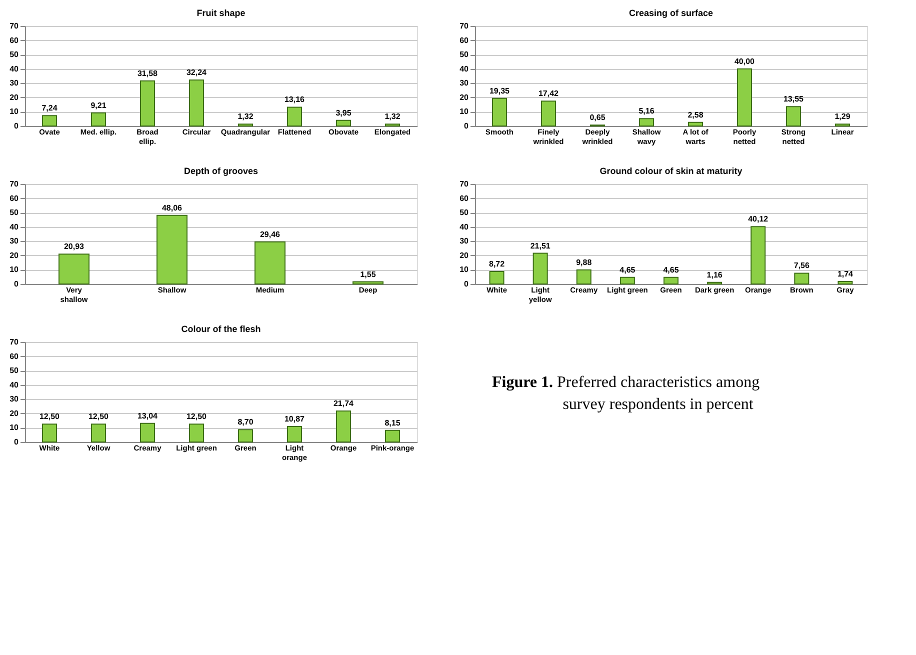 The width and height of the screenshot is (916, 655). Describe the element at coordinates (147, 415) in the screenshot. I see `data-label: 13,04` at that location.